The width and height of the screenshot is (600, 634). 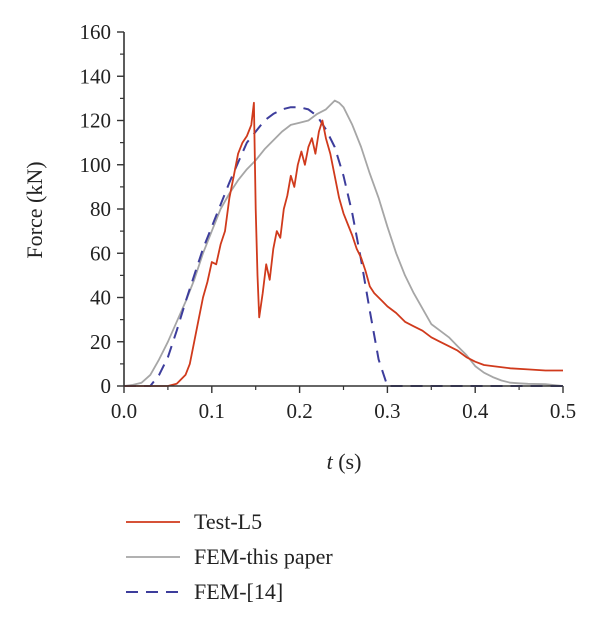 I want to click on x-tick-label: 0.5, so click(x=563, y=411).